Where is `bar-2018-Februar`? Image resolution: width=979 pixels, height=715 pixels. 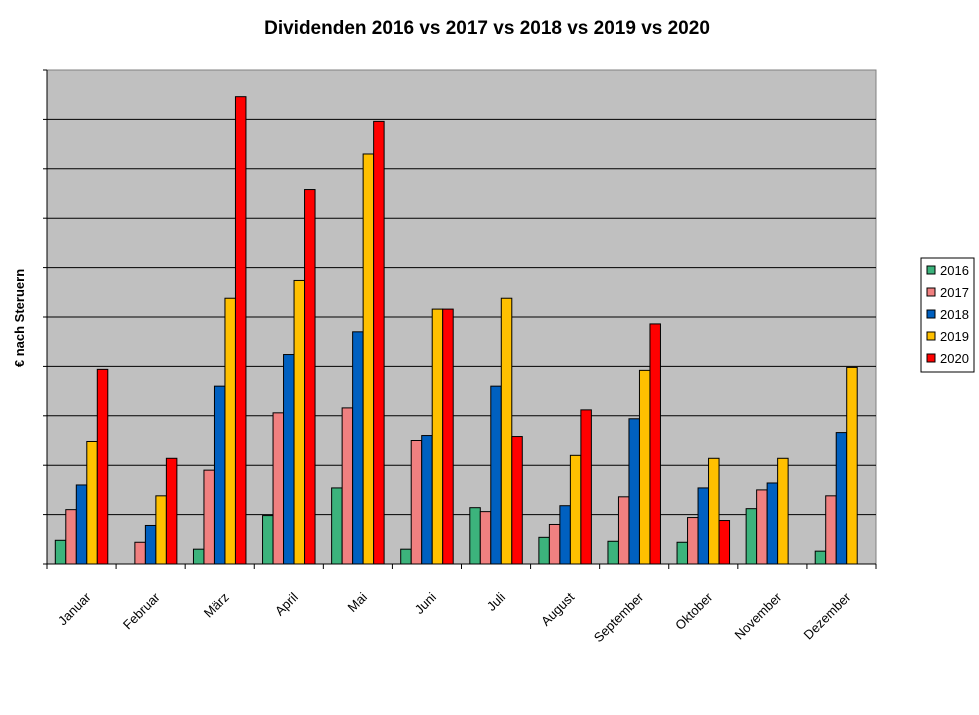 bar-2018-Februar is located at coordinates (150, 544).